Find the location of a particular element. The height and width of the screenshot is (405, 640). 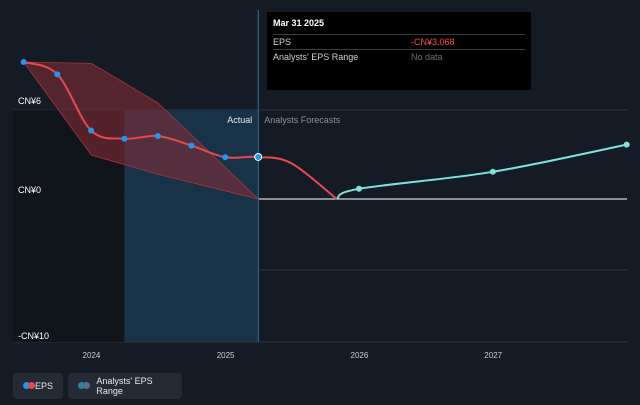

x-tick-label: 2026 is located at coordinates (360, 355).